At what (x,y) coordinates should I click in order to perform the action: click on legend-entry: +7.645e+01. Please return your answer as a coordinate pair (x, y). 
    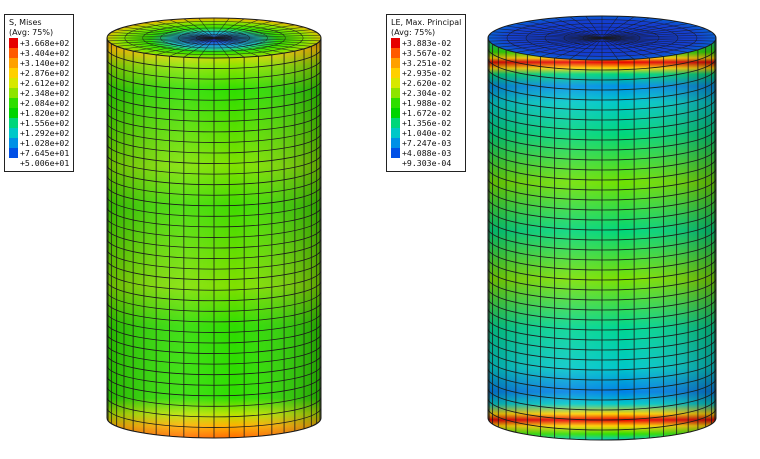
    Looking at the image, I should click on (39, 153).